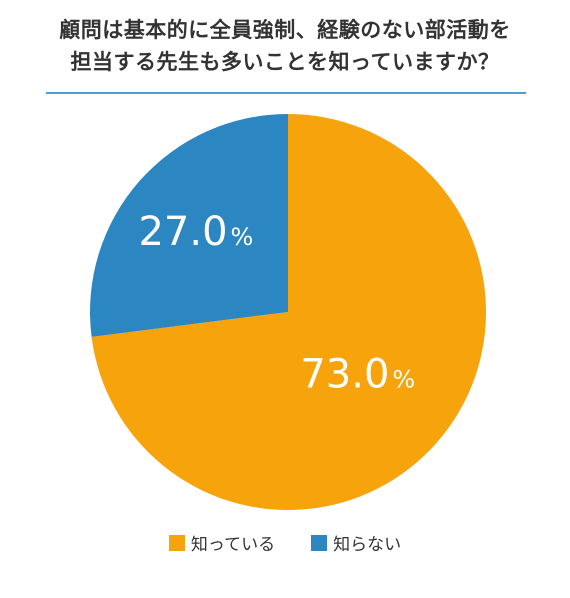  Describe the element at coordinates (286, 93) in the screenshot. I see `title-divider` at that location.